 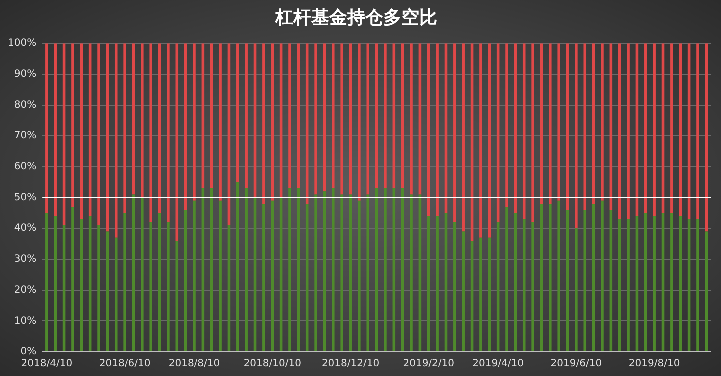 What do you see at coordinates (429, 364) in the screenshot?
I see `x-tick-label: 2019/2/10` at bounding box center [429, 364].